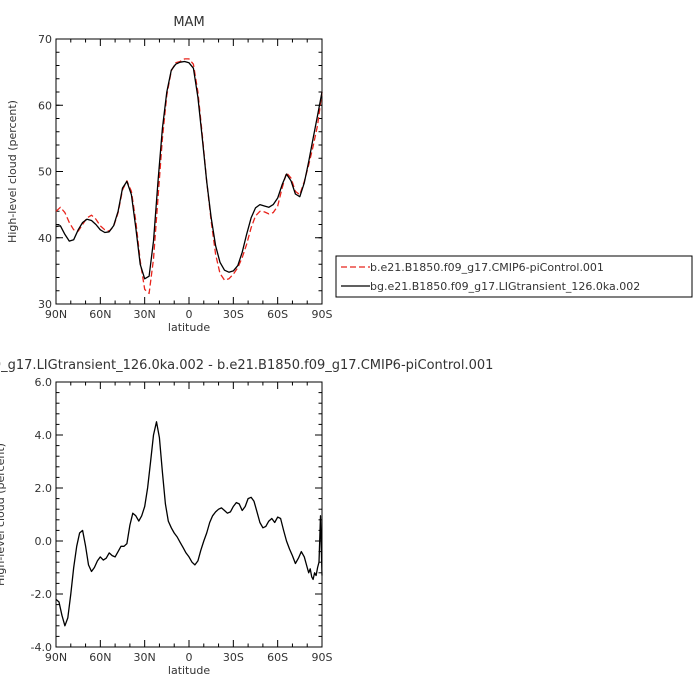  I want to click on top-chart-plot-frame, so click(189, 171).